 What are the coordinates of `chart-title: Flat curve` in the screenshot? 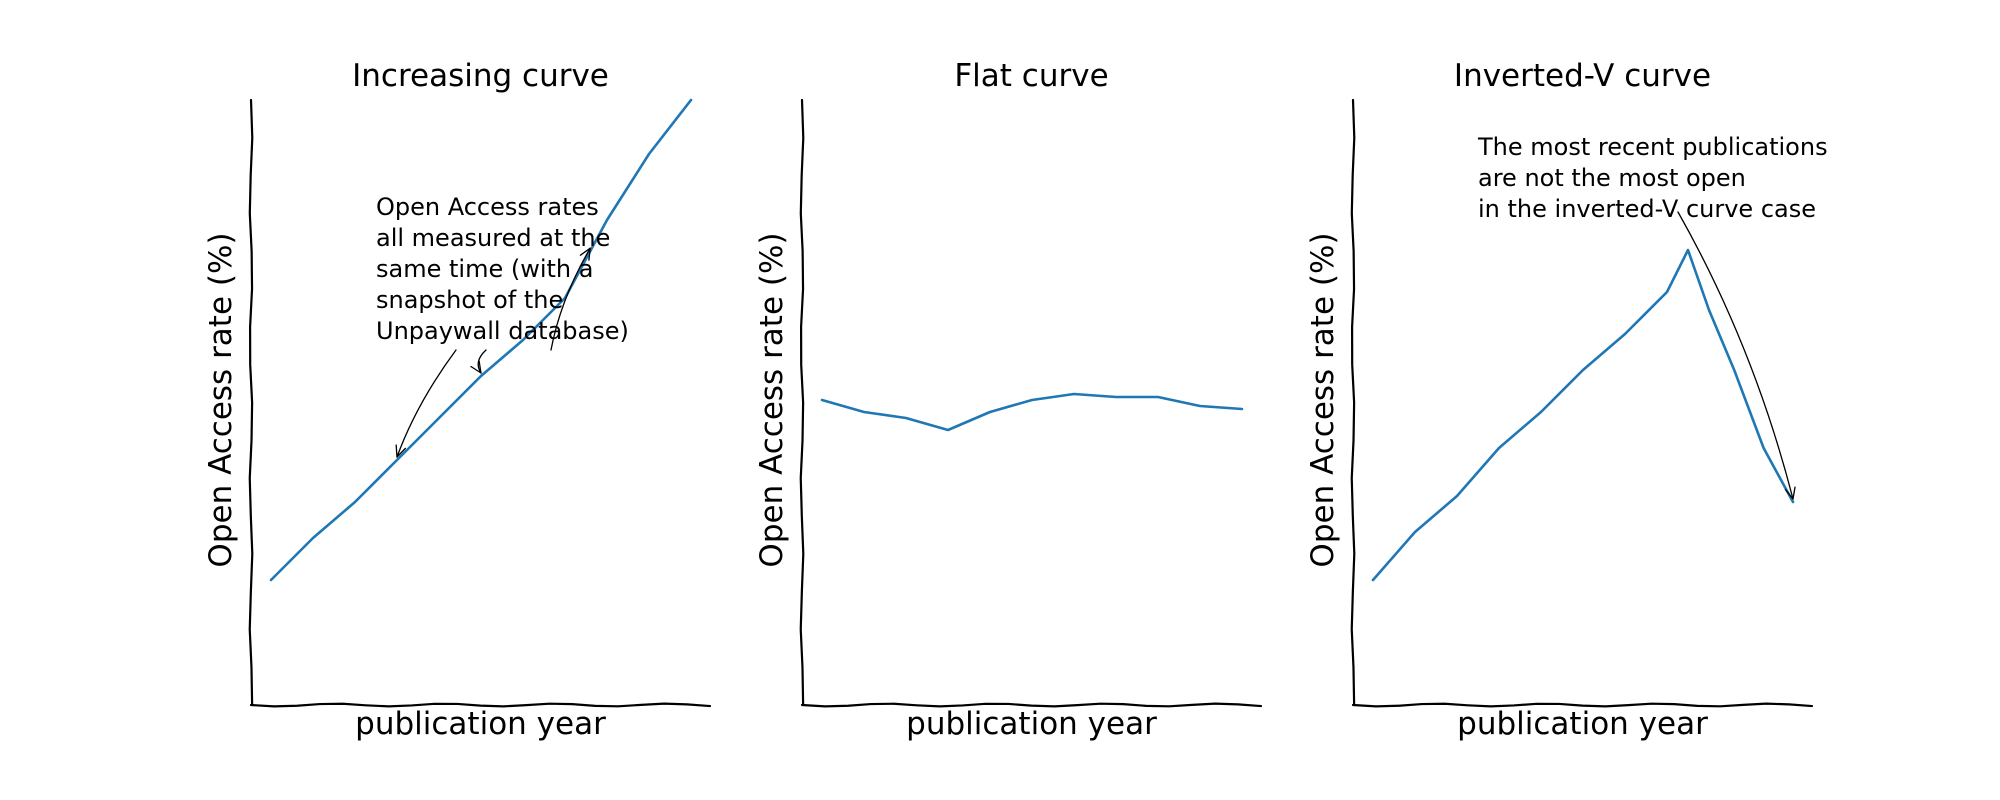 It's located at (1031, 76).